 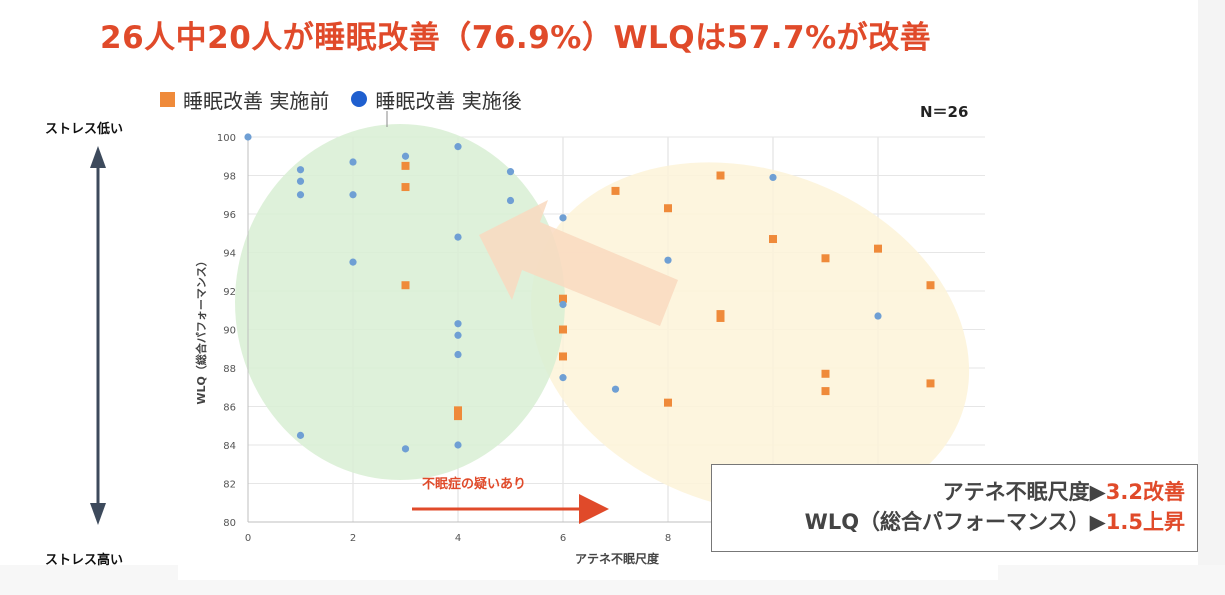 What do you see at coordinates (563, 538) in the screenshot?
I see `x-tick-label: 6` at bounding box center [563, 538].